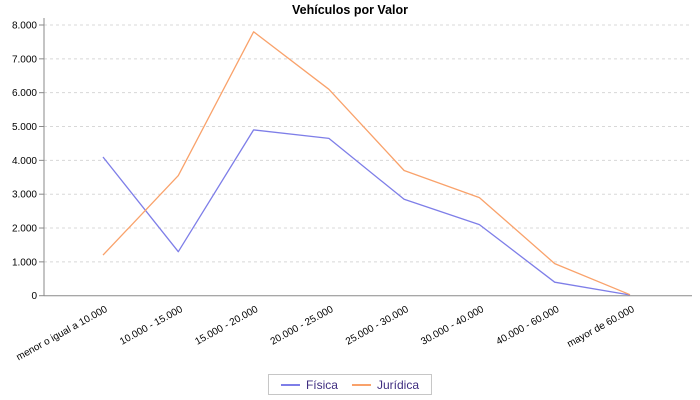  I want to click on x-category-label: 10.000 - 15.000, so click(151, 326).